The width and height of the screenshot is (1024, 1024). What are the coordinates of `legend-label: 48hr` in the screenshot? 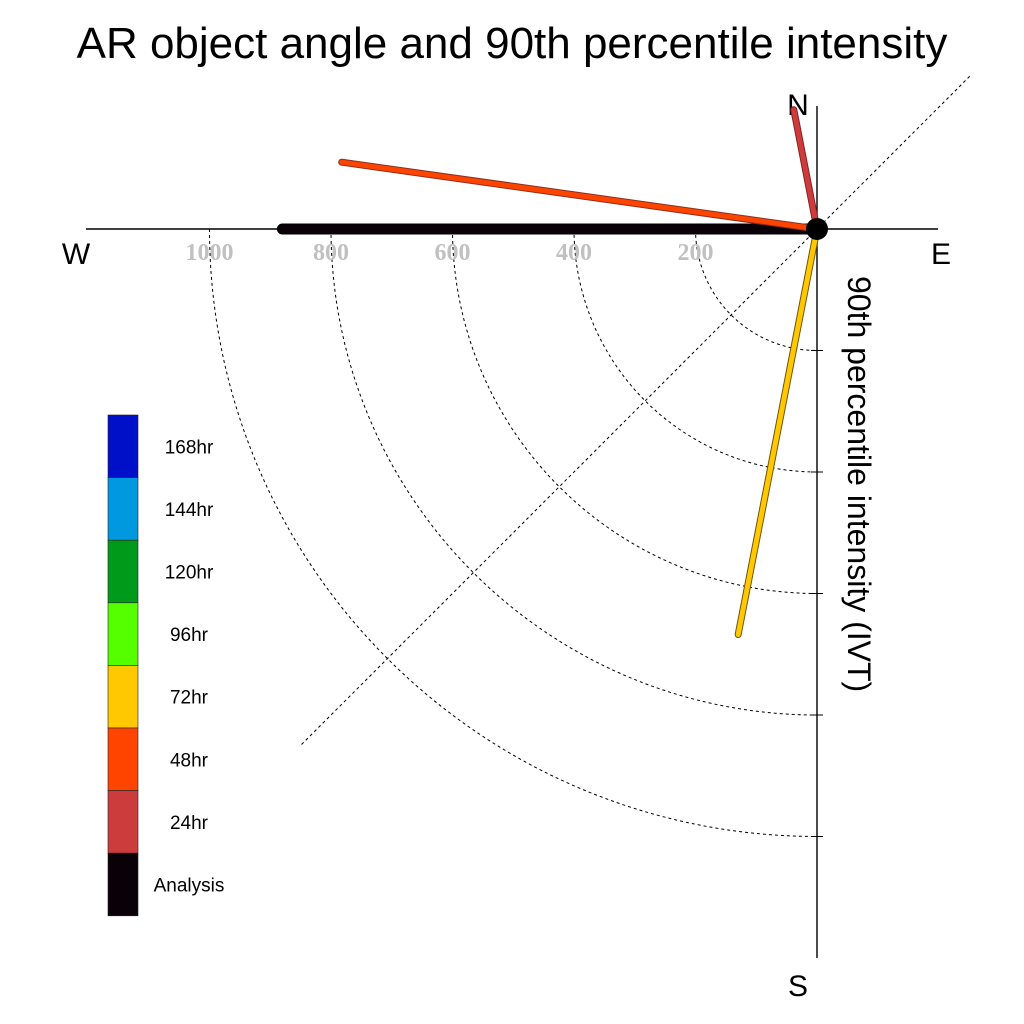 It's located at (189, 760).